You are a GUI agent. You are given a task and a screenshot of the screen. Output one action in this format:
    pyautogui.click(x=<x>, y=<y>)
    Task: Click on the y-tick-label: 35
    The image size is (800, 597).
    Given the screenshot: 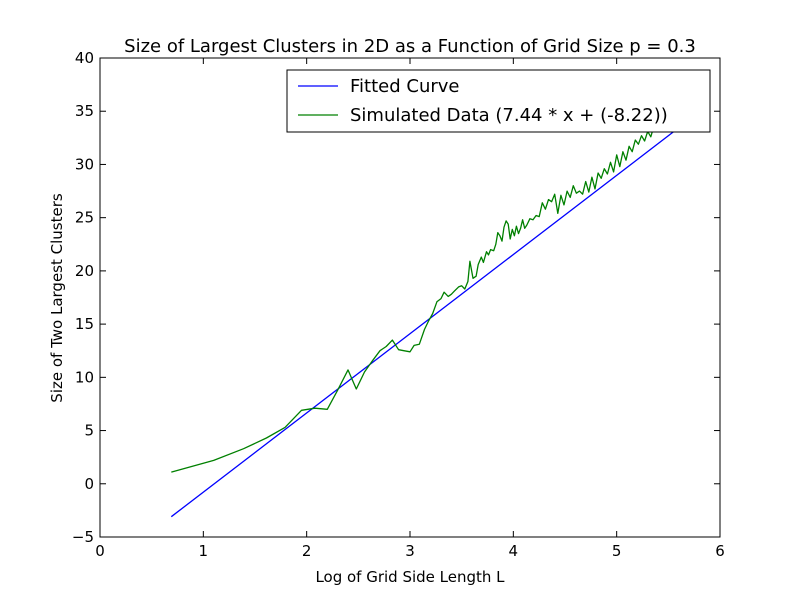 What is the action you would take?
    pyautogui.click(x=84, y=111)
    